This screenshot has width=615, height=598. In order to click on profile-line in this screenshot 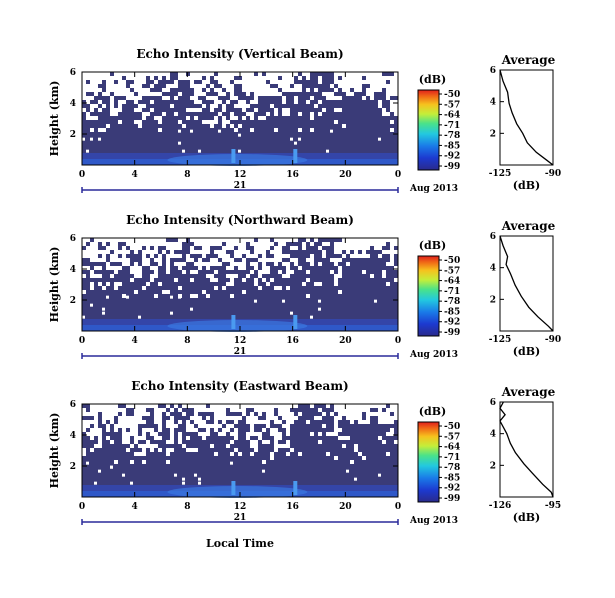, I will do `click(526, 283)`.